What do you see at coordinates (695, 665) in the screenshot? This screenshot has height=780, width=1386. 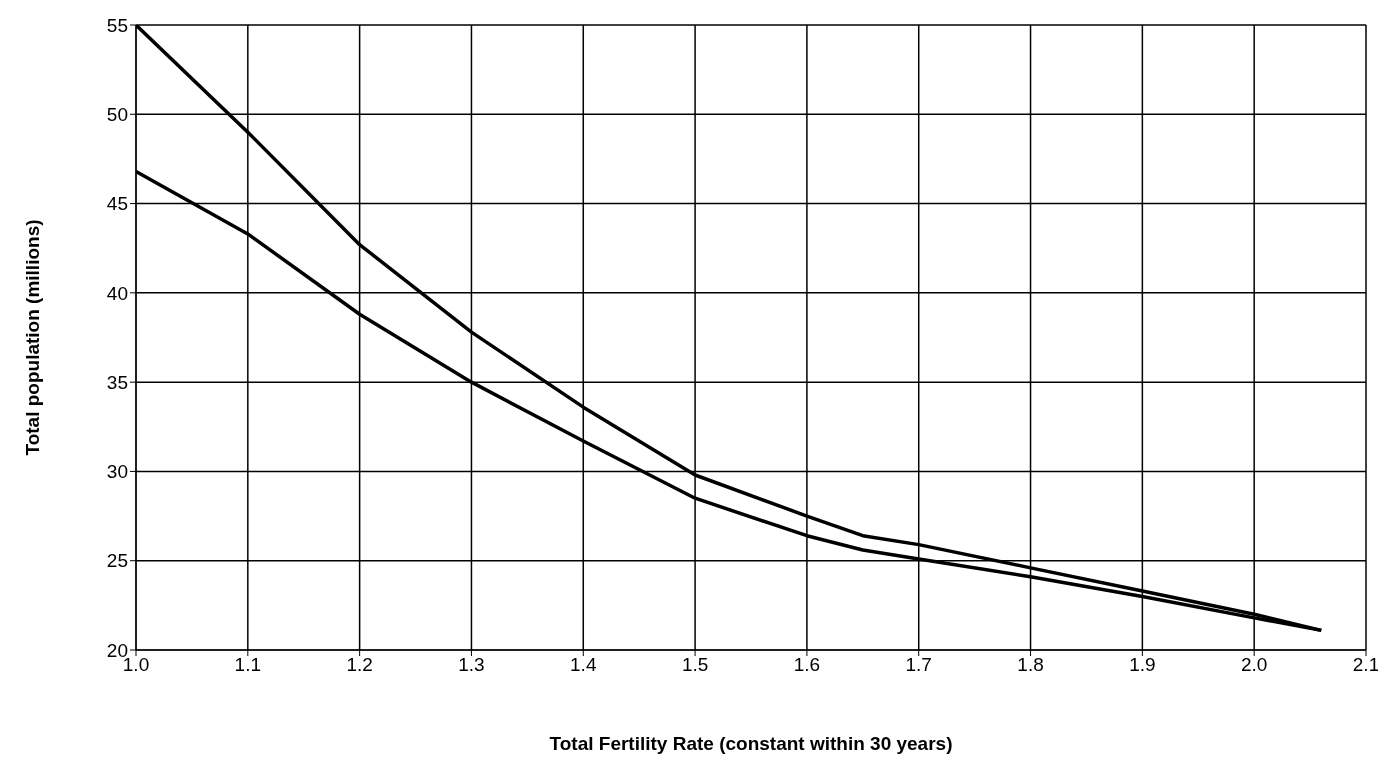 I see `x-tick-label: 1.5` at bounding box center [695, 665].